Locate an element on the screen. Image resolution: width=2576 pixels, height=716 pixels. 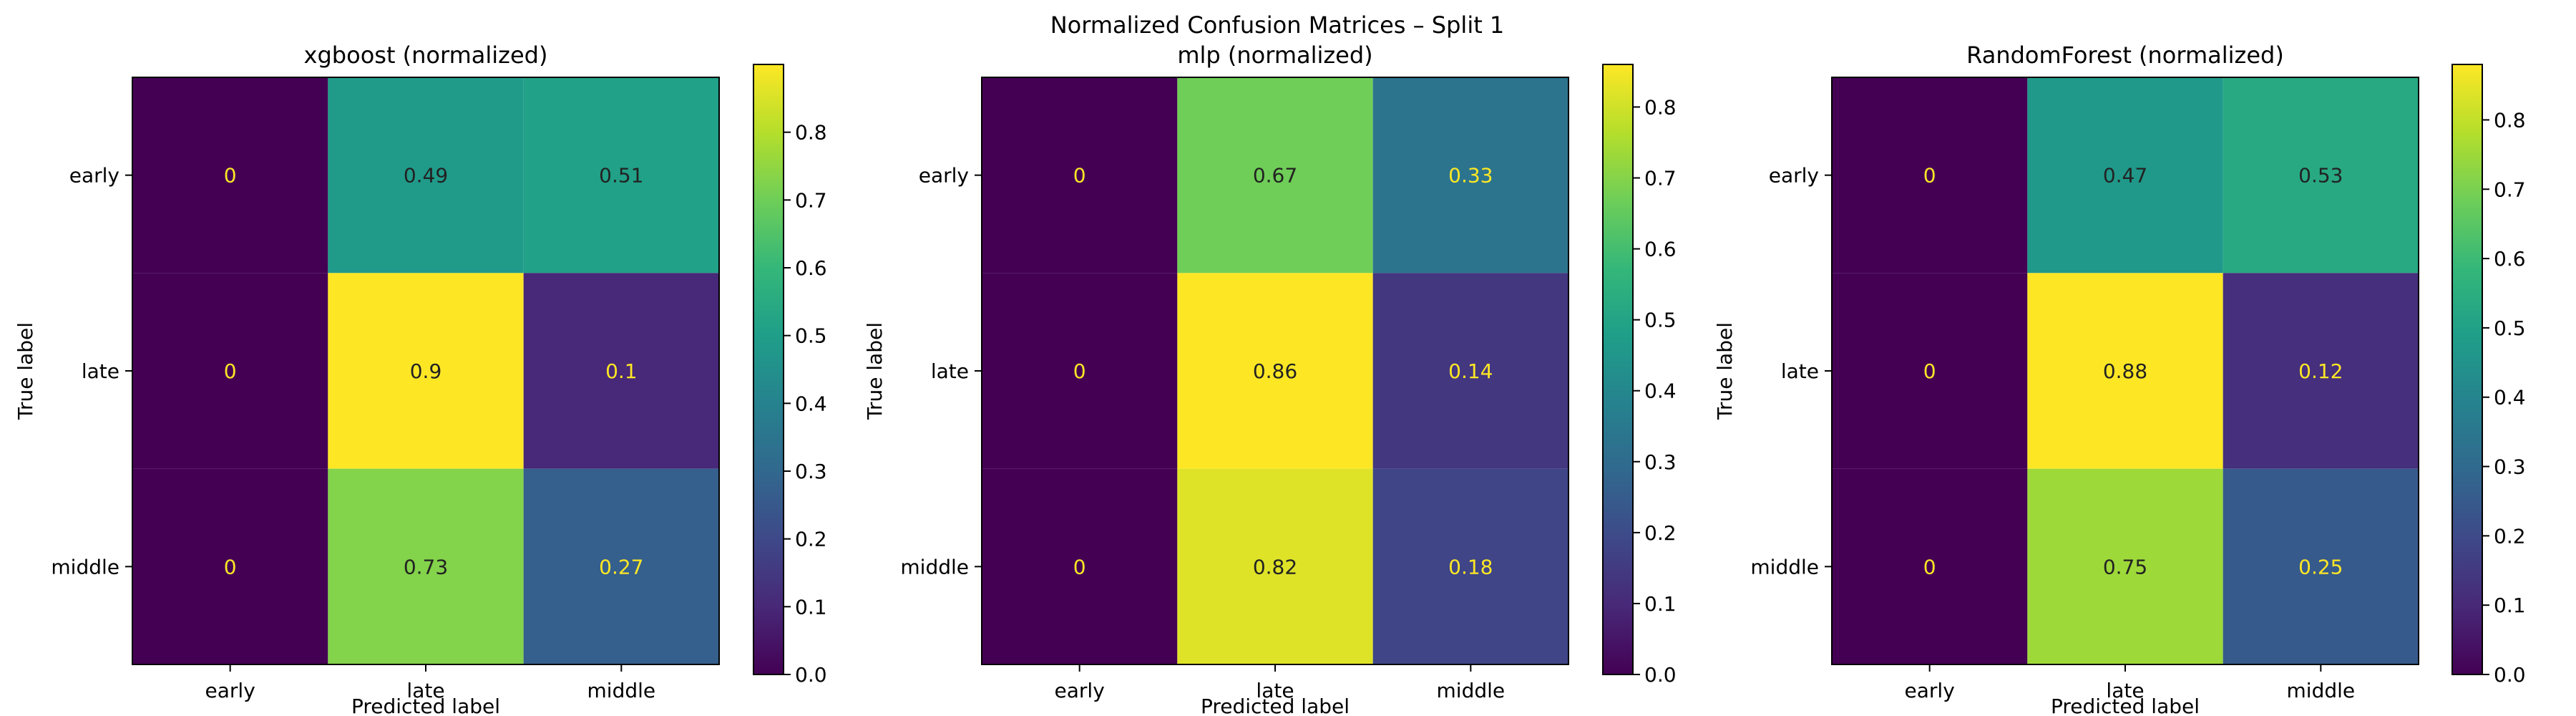
cell-value-label: 0.14 is located at coordinates (1470, 371).